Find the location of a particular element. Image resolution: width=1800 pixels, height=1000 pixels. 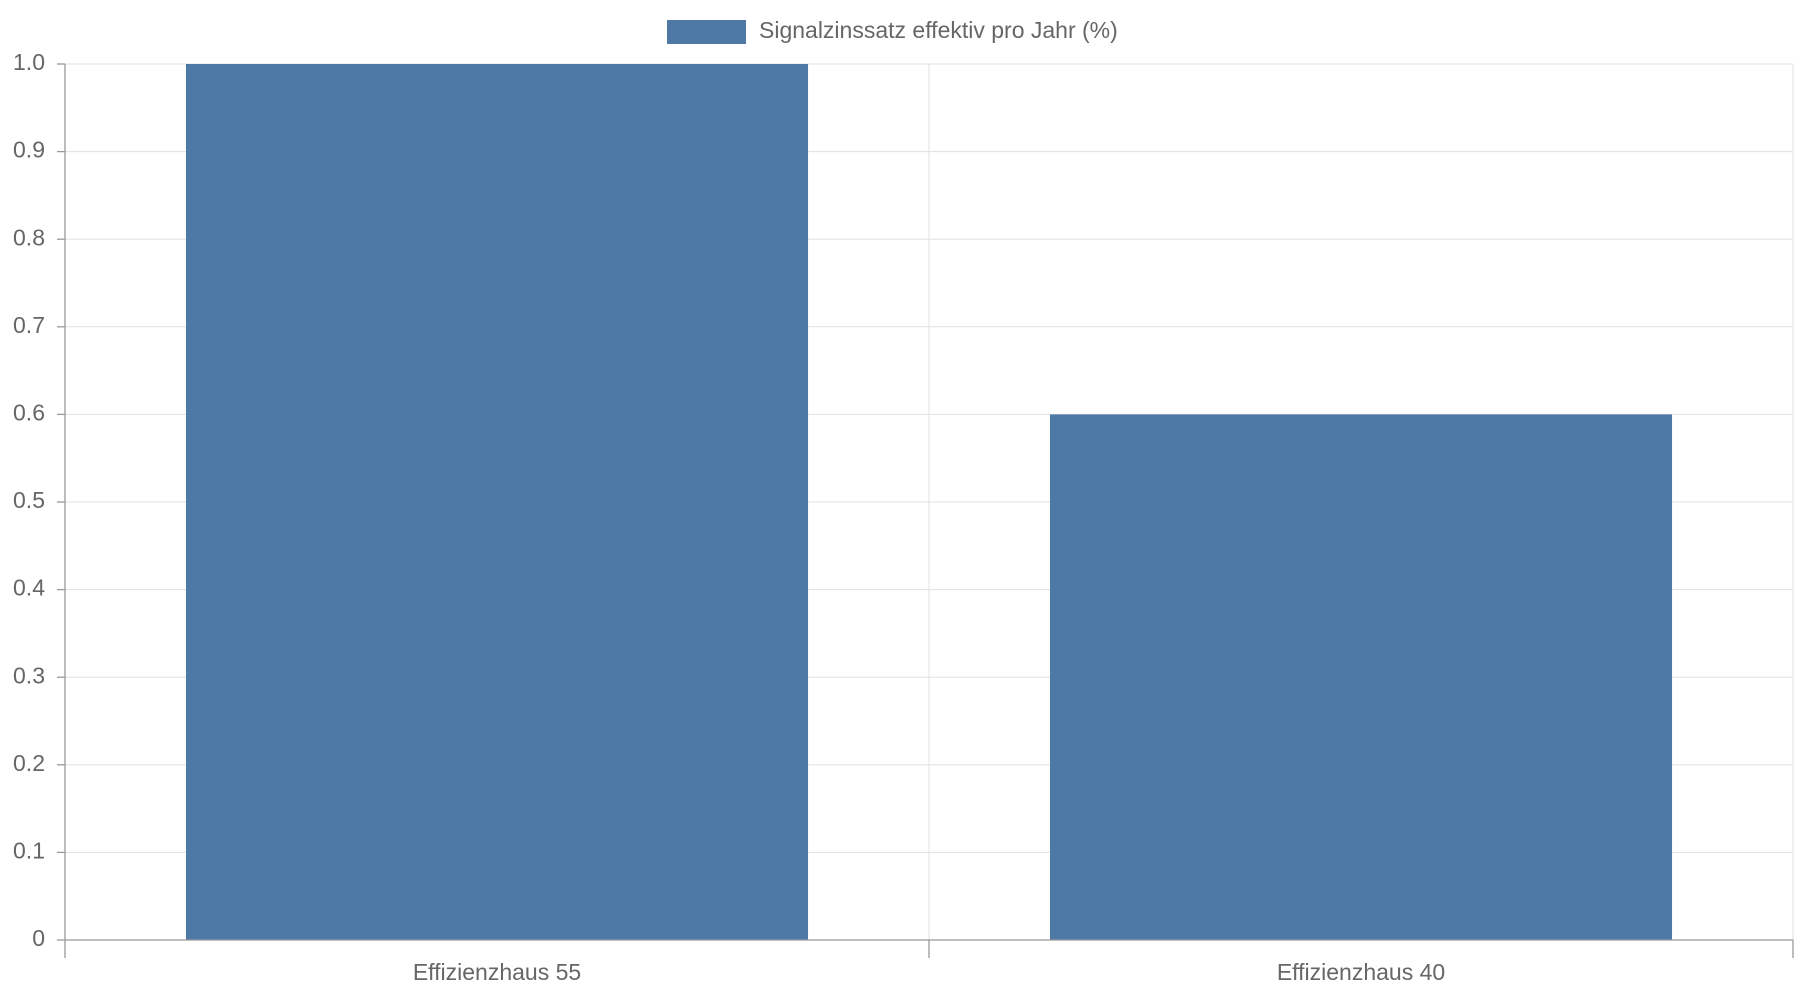

legend-label: Signalzinssatz effektiv pro Jahr (%) is located at coordinates (938, 30).